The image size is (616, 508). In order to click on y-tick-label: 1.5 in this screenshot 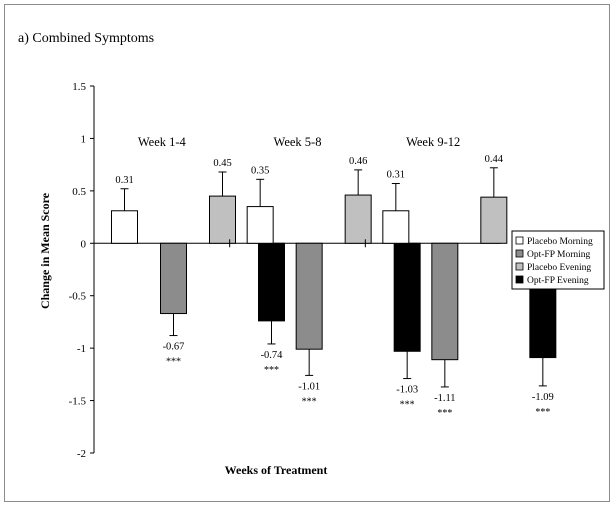, I will do `click(79, 87)`.